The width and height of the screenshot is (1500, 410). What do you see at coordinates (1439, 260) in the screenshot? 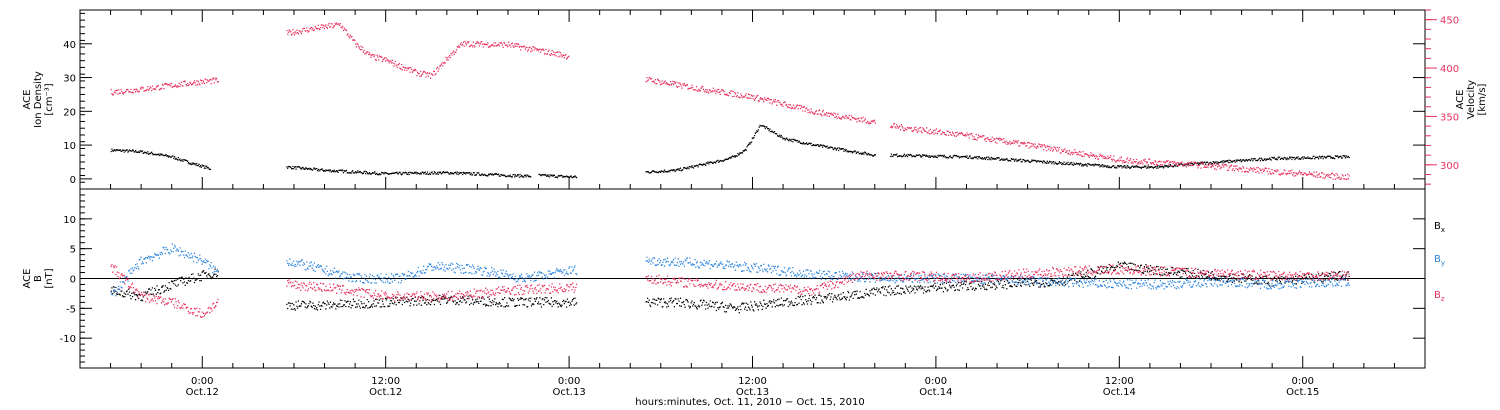
I see `legend-by-series: By` at bounding box center [1439, 260].